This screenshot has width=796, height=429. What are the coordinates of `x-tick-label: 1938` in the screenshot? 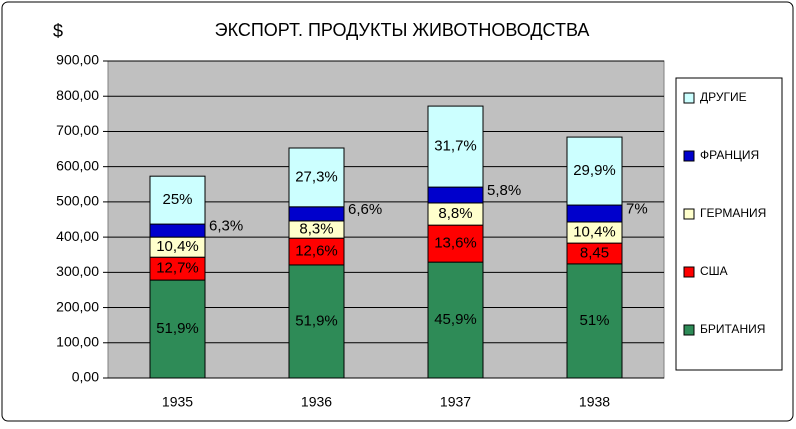 It's located at (594, 402).